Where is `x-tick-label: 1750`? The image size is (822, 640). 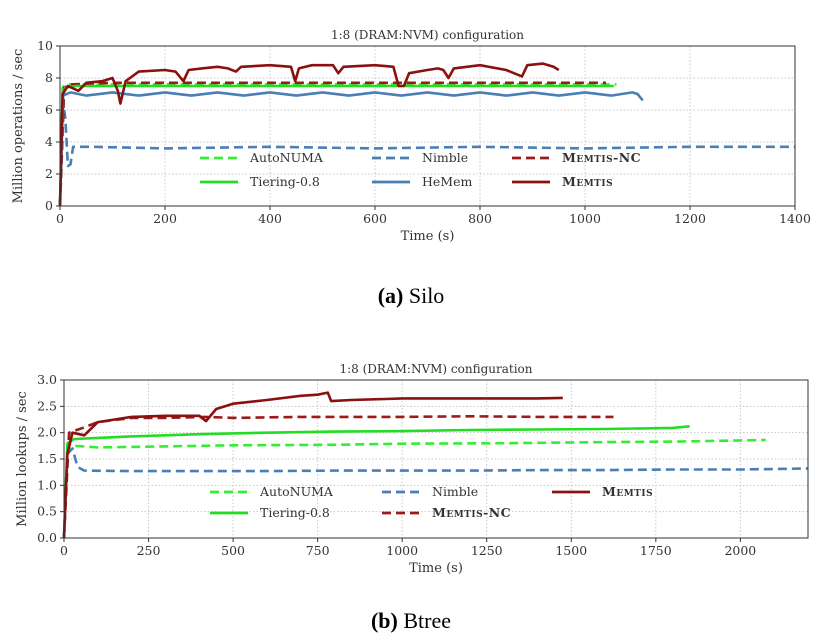 x-tick-label: 1750 is located at coordinates (656, 550).